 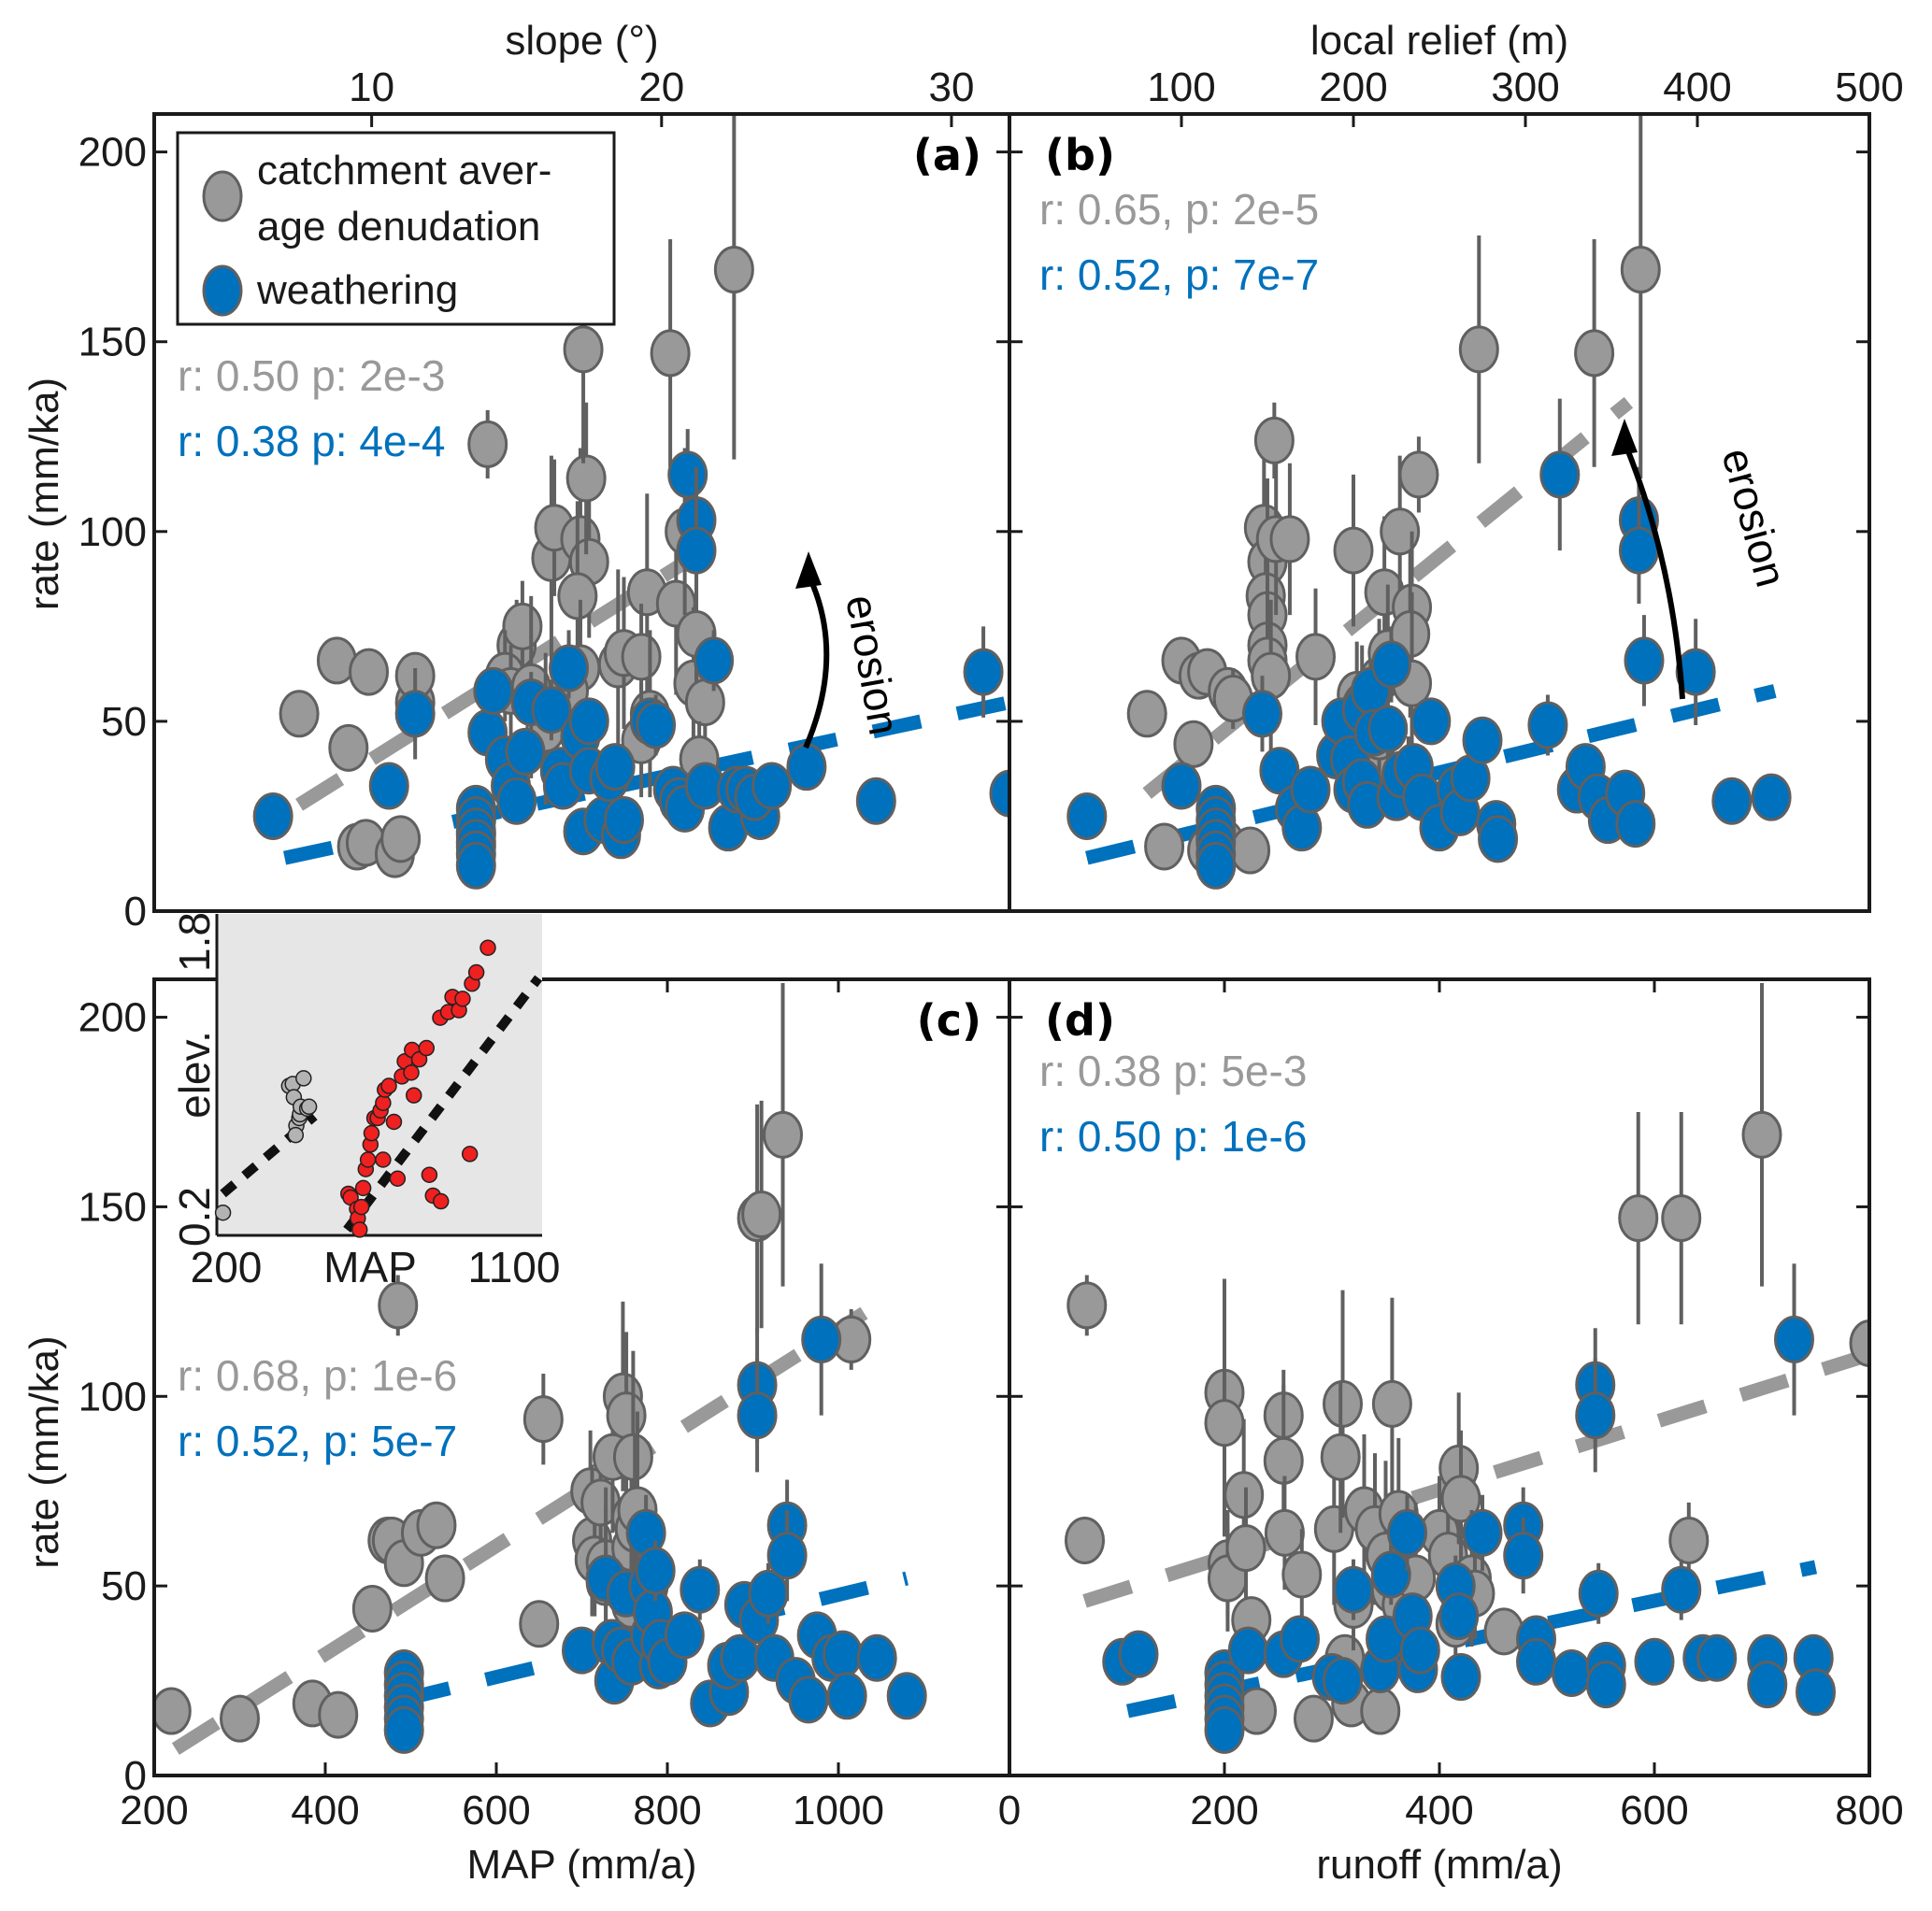 I want to click on stat-text-weathering: r: 0.52, p: 5e-7, so click(x=317, y=1441).